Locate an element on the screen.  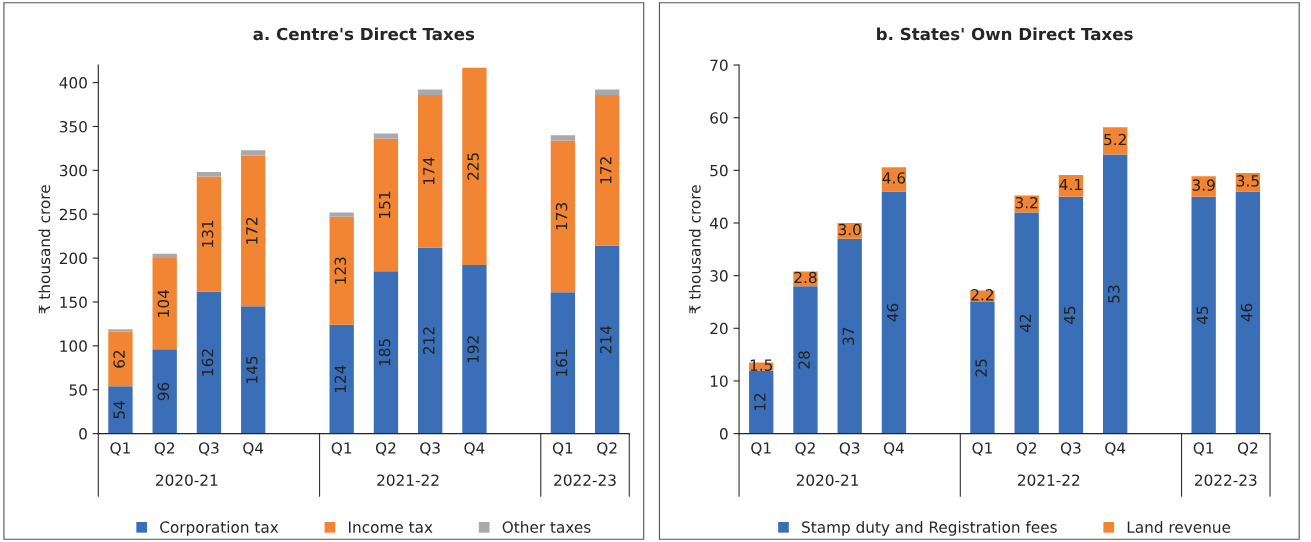
y-tick-label: 70 is located at coordinates (719, 65).